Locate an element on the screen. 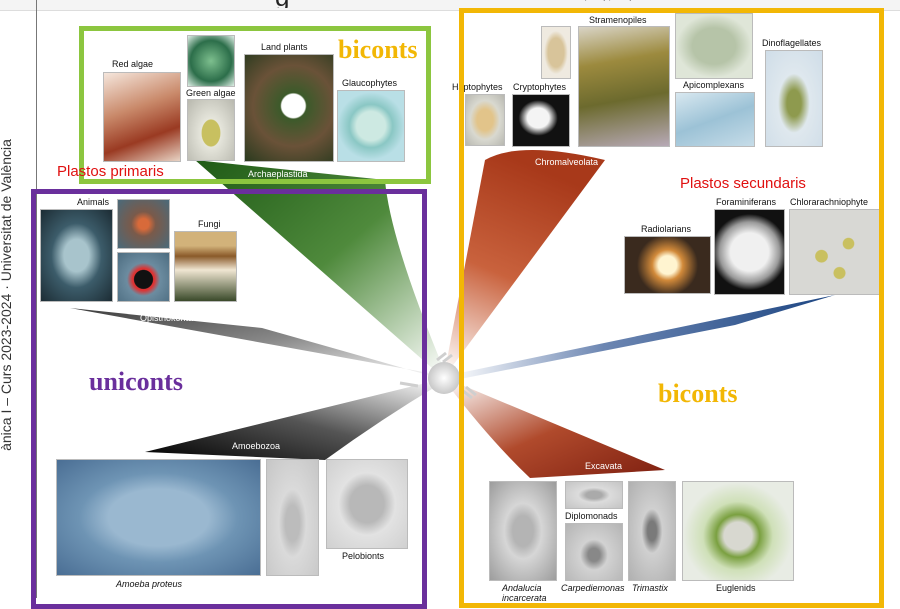 The width and height of the screenshot is (900, 609). tree-hub is located at coordinates (444, 378).